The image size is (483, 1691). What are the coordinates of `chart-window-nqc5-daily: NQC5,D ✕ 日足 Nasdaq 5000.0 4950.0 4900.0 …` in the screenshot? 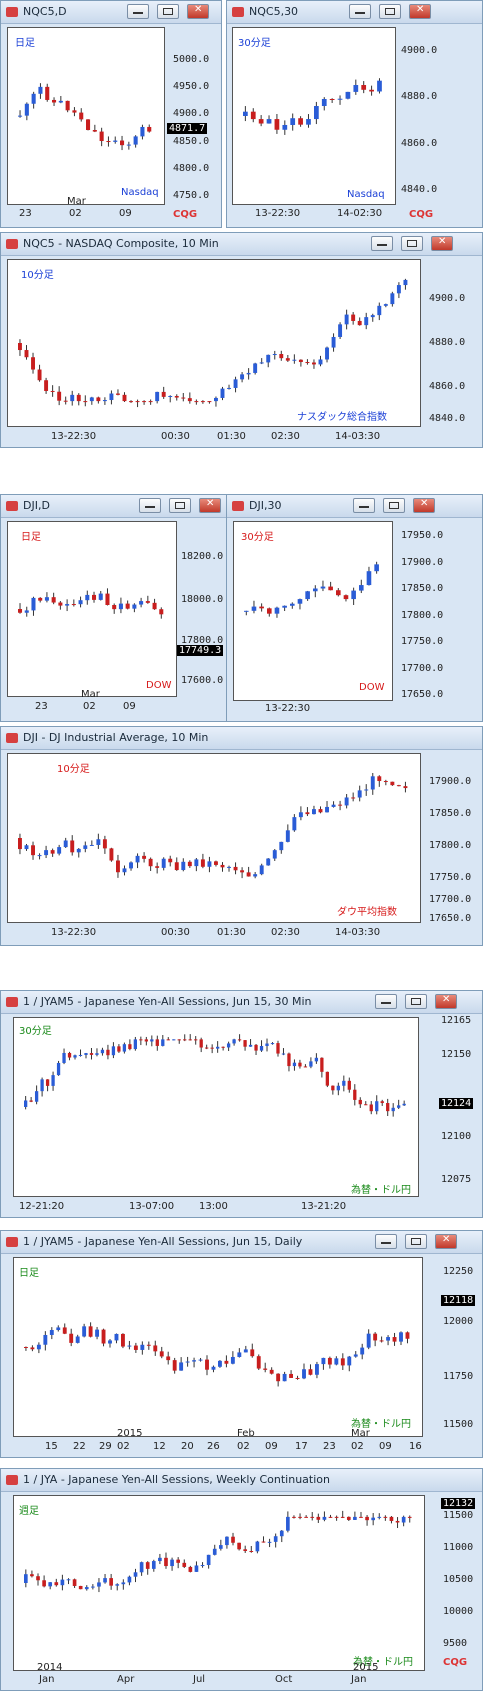 It's located at (111, 114).